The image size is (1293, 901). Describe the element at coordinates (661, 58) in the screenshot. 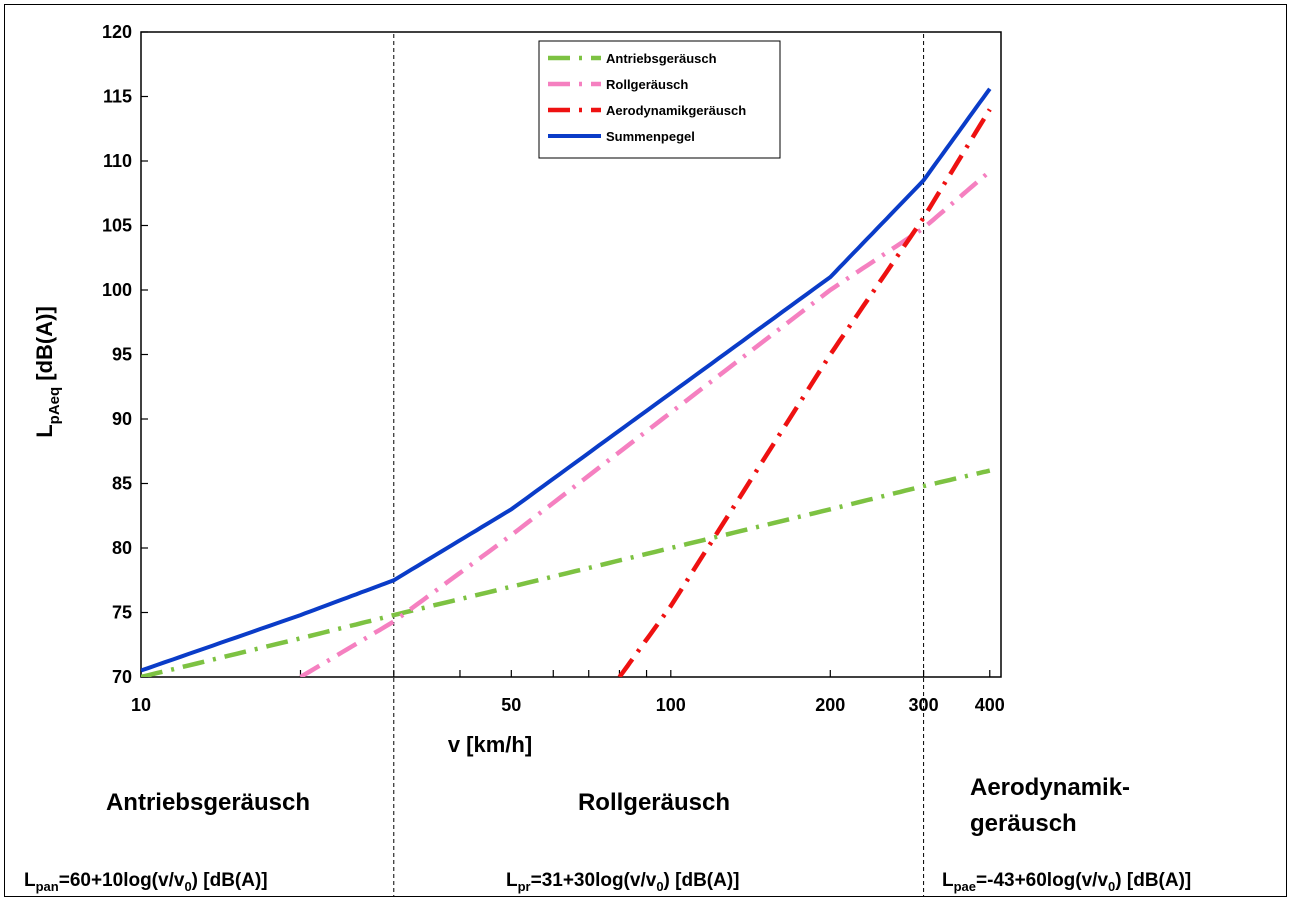

I see `legend-label: Antriebsgeräusch` at that location.